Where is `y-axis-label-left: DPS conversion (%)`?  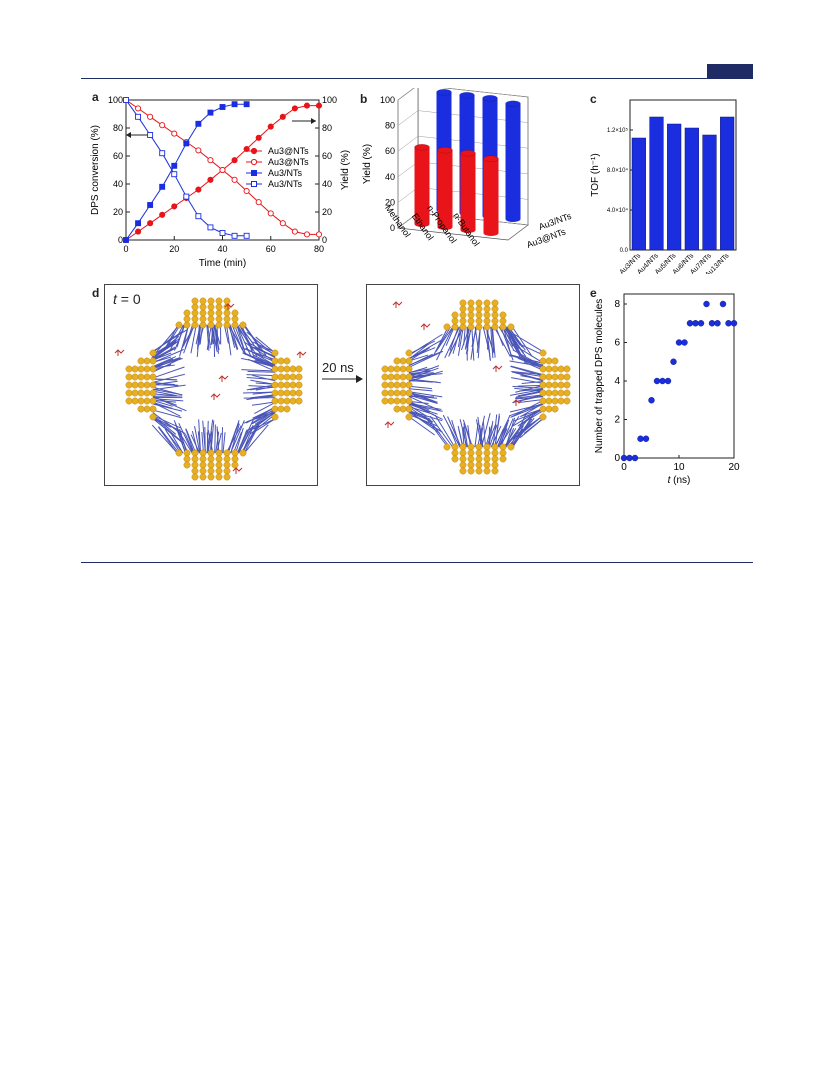 y-axis-label-left: DPS conversion (%) is located at coordinates (95, 170).